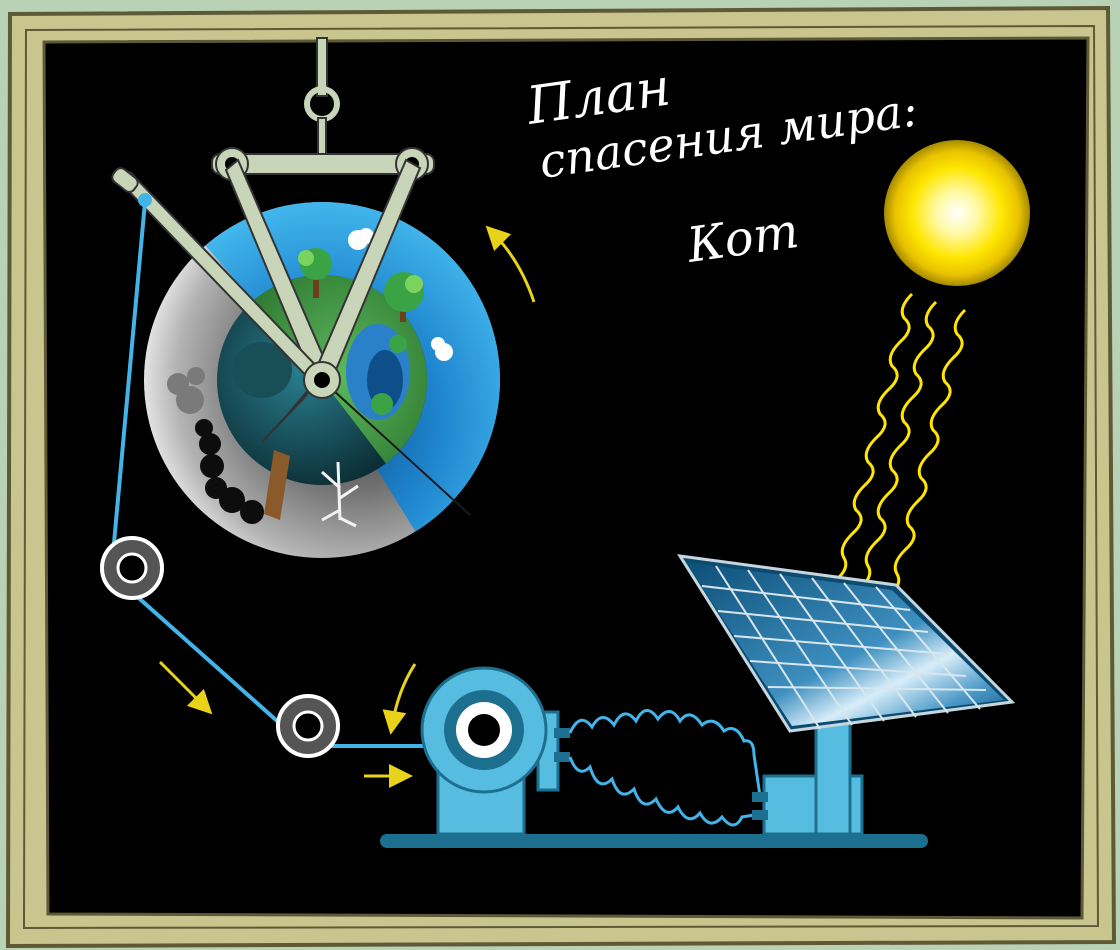  What do you see at coordinates (277, 485) in the screenshot?
I see `chimney-icon` at bounding box center [277, 485].